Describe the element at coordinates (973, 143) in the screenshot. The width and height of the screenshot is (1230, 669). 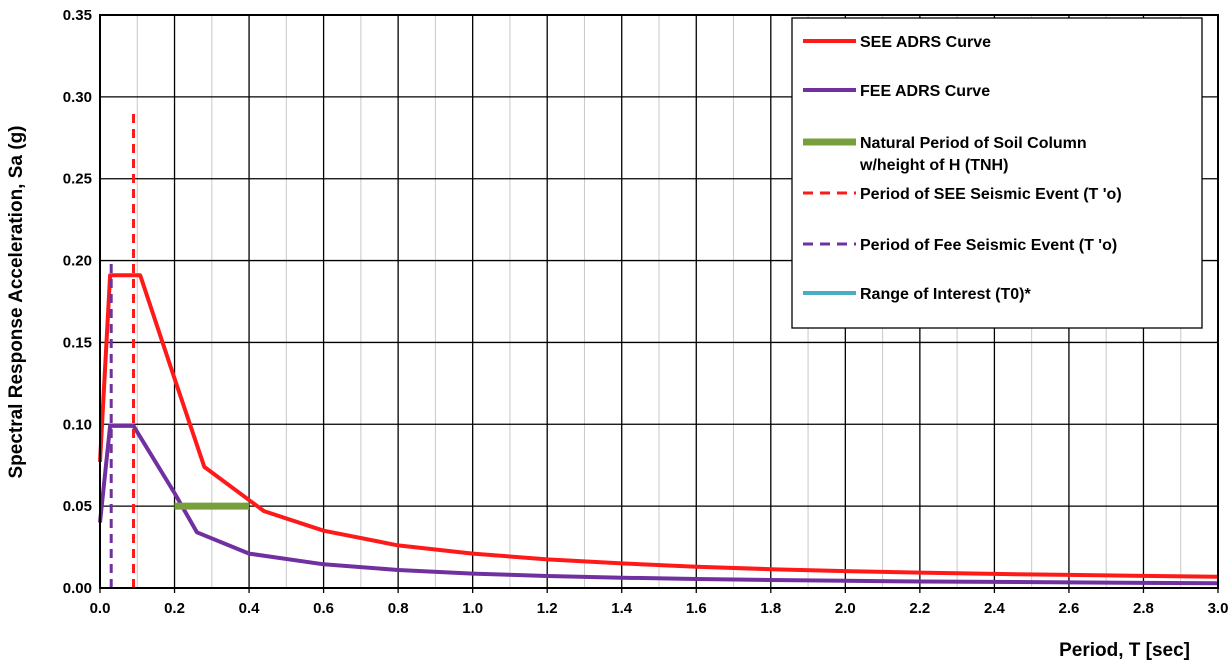
I see `legend-label-3: Natural Period of Soil Column` at that location.